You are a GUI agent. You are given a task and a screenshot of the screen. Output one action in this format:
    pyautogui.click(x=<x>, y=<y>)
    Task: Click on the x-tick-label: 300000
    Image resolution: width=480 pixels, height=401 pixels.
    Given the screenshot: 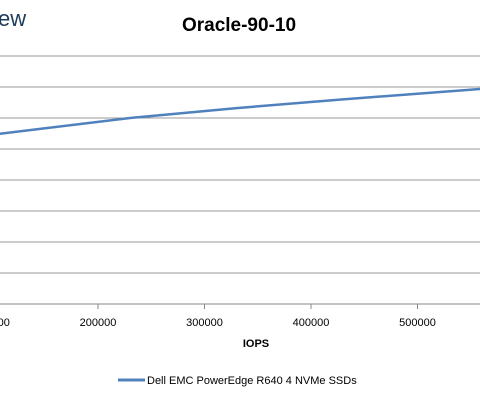 What is the action you would take?
    pyautogui.click(x=204, y=323)
    